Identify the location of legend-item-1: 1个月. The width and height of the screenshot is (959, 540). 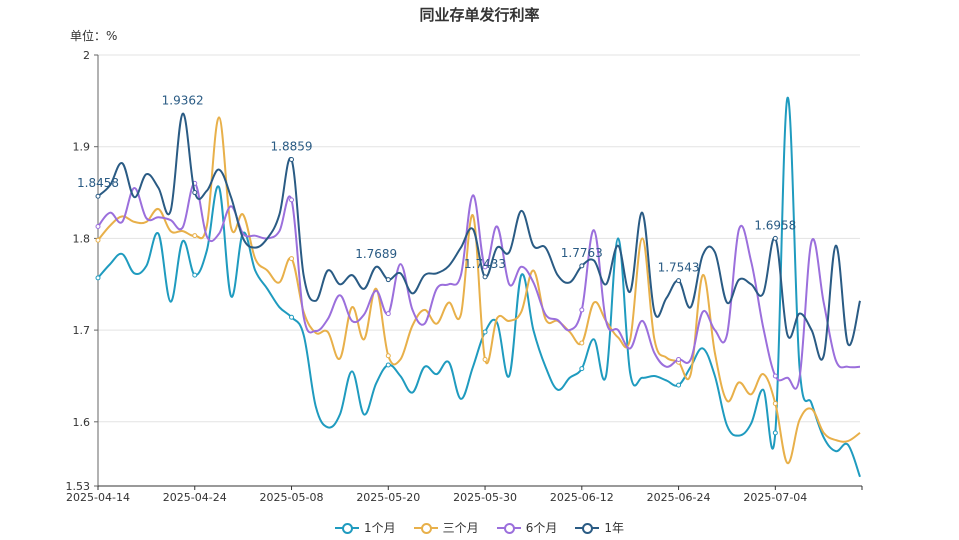
(365, 527).